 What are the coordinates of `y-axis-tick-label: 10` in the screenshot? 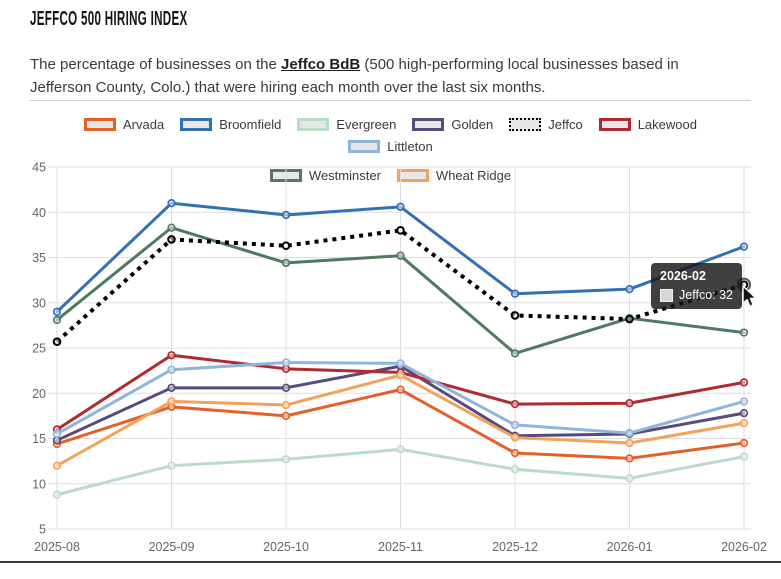 It's located at (39, 484).